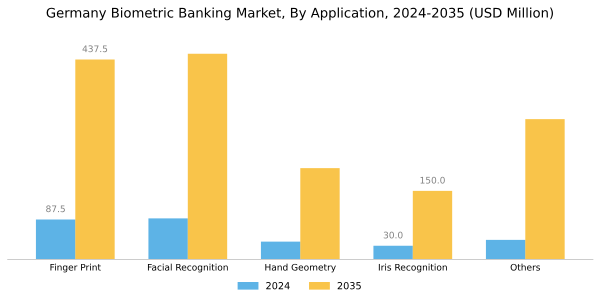 The height and width of the screenshot is (300, 600). What do you see at coordinates (299, 14) in the screenshot?
I see `chart-title: Germany Biometric Banking Market, By Application, 2024-2035 (USD Million)` at bounding box center [299, 14].